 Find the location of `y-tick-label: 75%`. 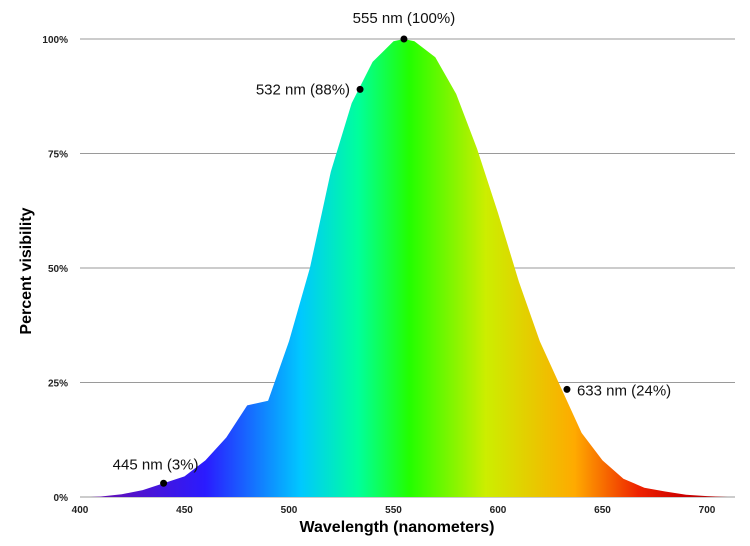

y-tick-label: 75% is located at coordinates (58, 155).